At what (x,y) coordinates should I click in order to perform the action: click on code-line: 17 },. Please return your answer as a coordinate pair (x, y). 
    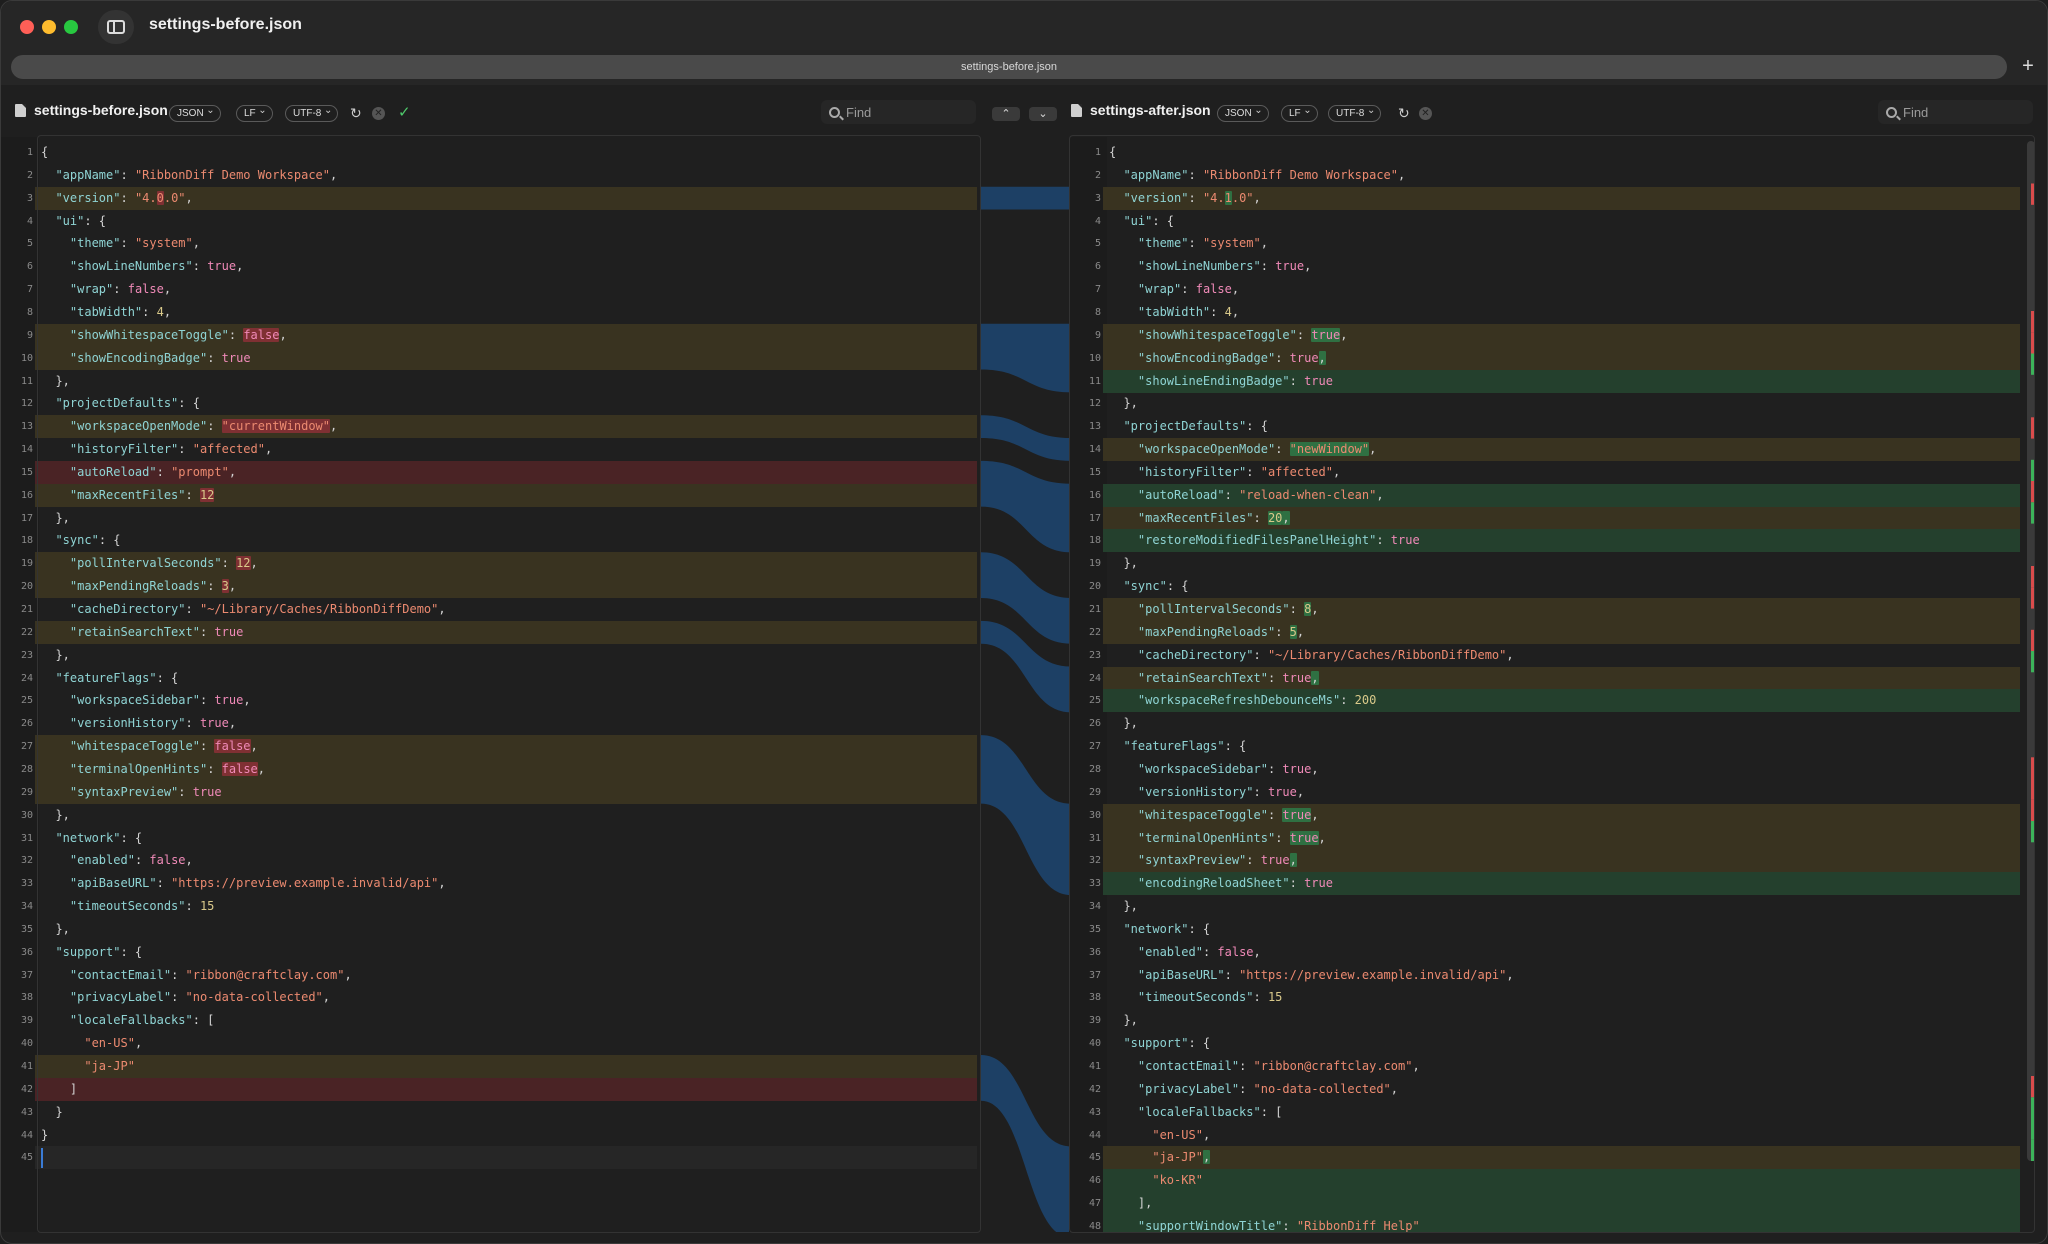
    Looking at the image, I should click on (491, 518).